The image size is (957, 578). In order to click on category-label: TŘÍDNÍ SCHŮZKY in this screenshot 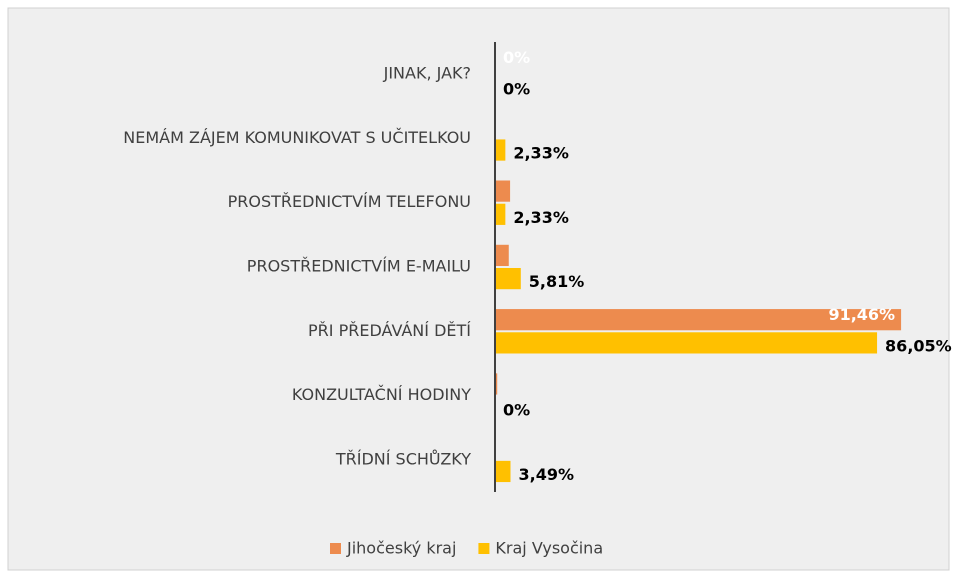, I will do `click(403, 458)`.